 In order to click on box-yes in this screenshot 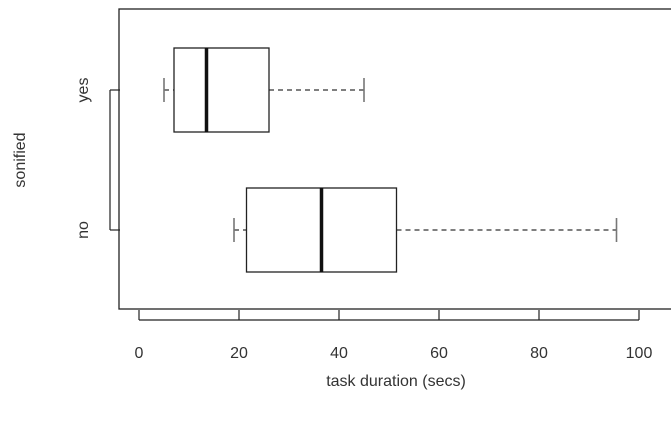, I will do `click(264, 90)`.